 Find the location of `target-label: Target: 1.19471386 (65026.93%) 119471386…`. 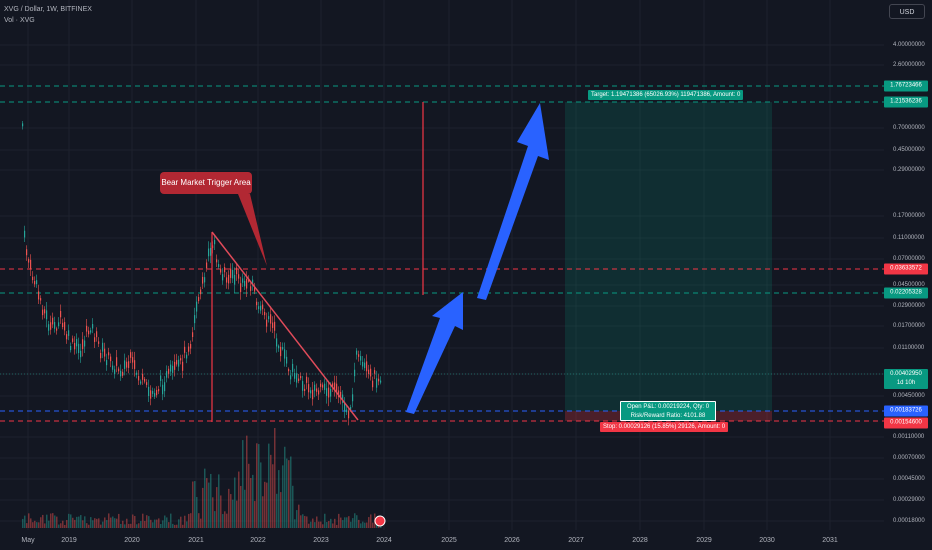

target-label: Target: 1.19471386 (65026.93%) 119471386… is located at coordinates (666, 95).